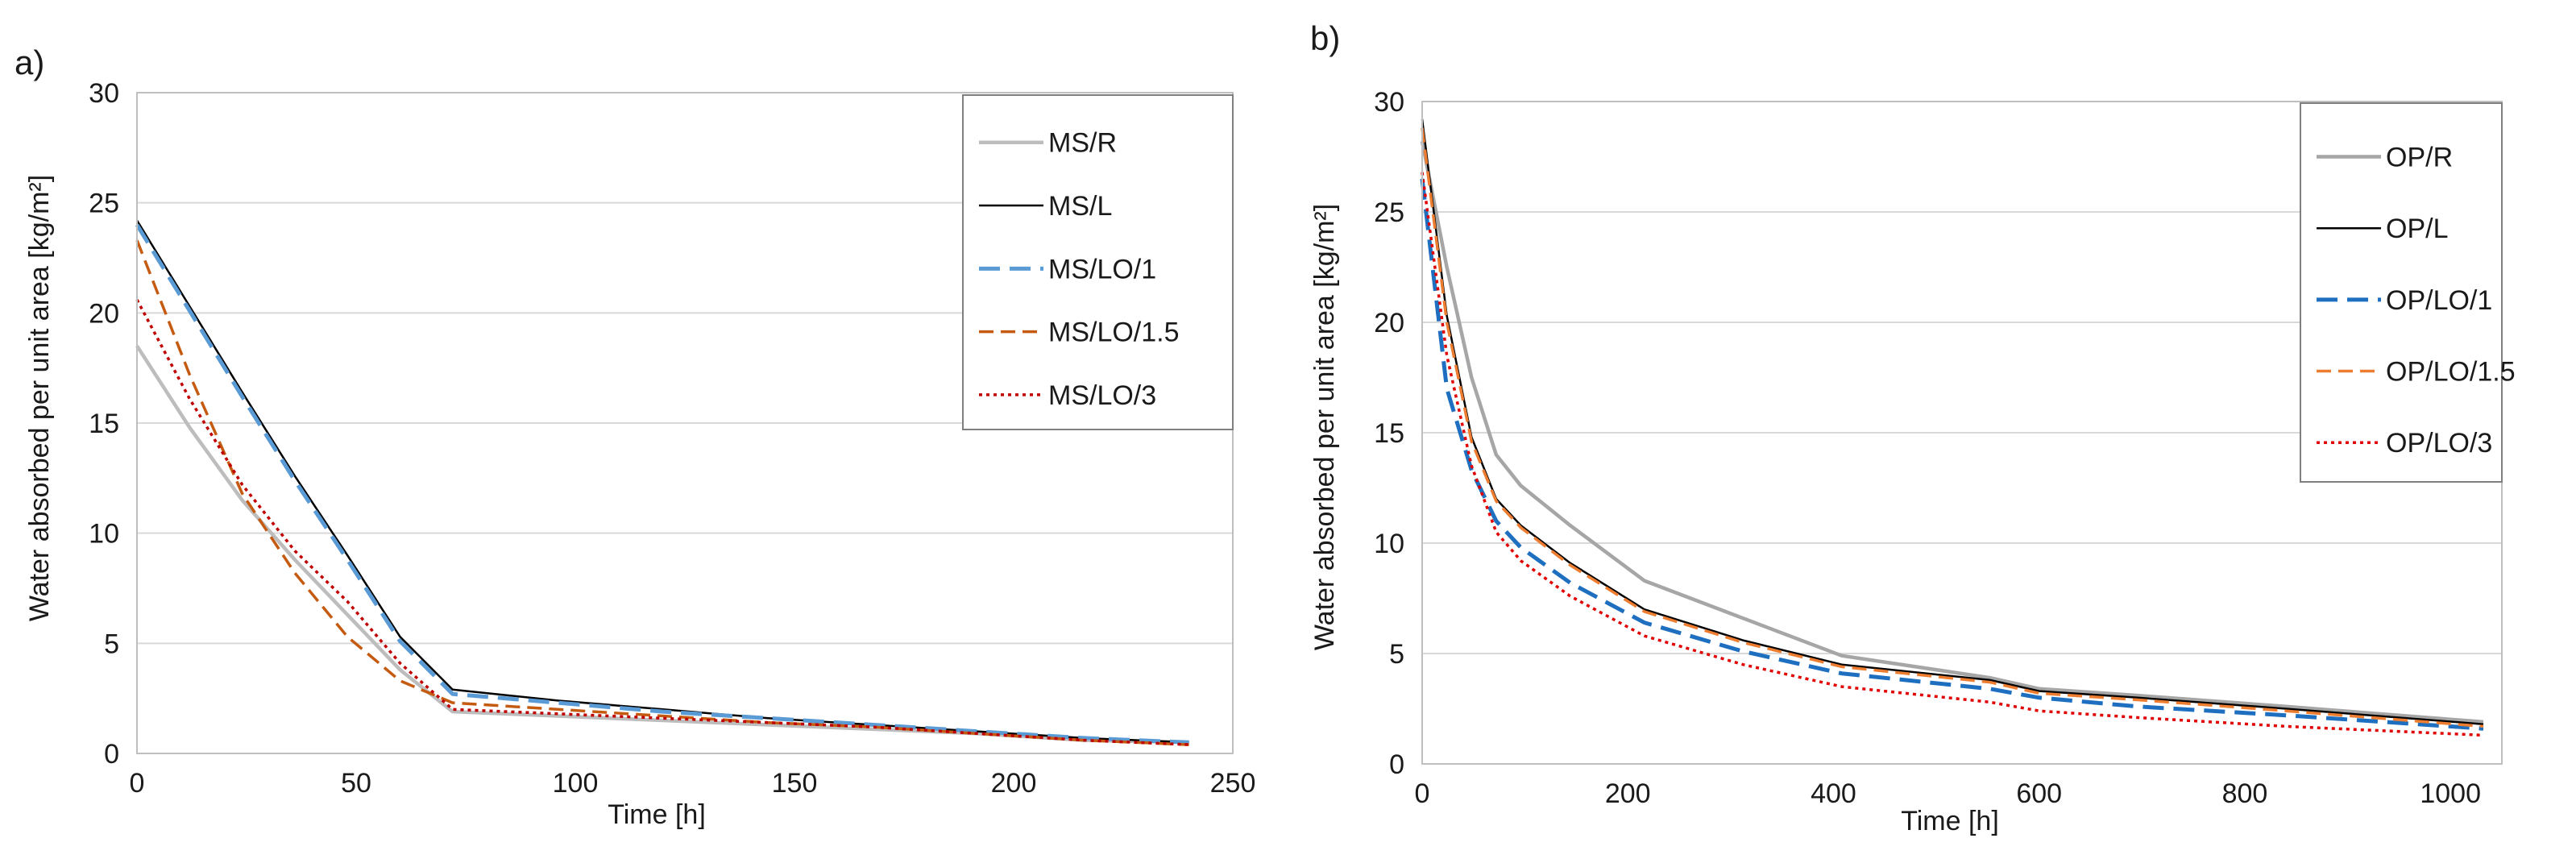  What do you see at coordinates (2450, 793) in the screenshot?
I see `x-tick-label: 1000` at bounding box center [2450, 793].